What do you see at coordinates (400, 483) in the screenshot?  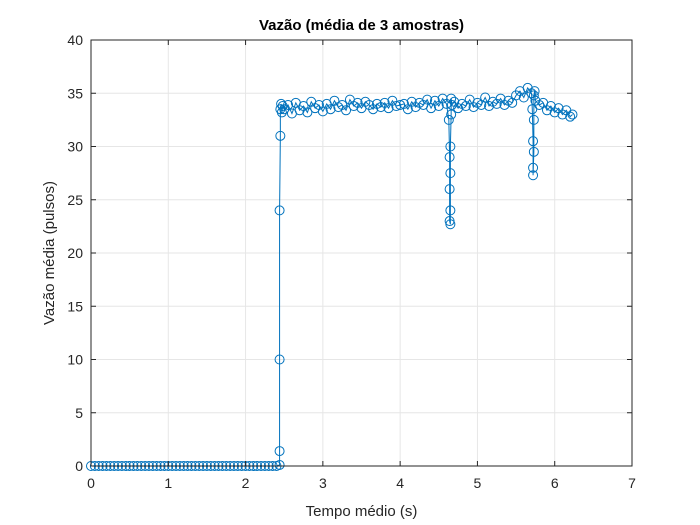 I see `x-tick-label: 4` at bounding box center [400, 483].